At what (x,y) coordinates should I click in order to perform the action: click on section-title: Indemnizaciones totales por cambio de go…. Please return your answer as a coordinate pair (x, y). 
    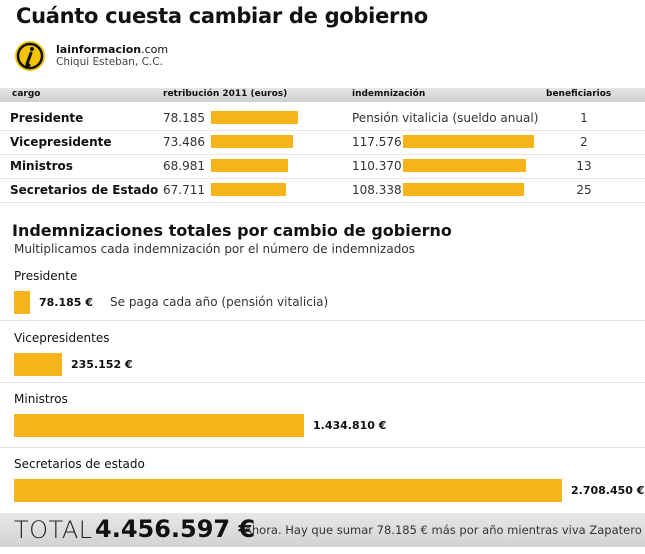
    Looking at the image, I should click on (232, 230).